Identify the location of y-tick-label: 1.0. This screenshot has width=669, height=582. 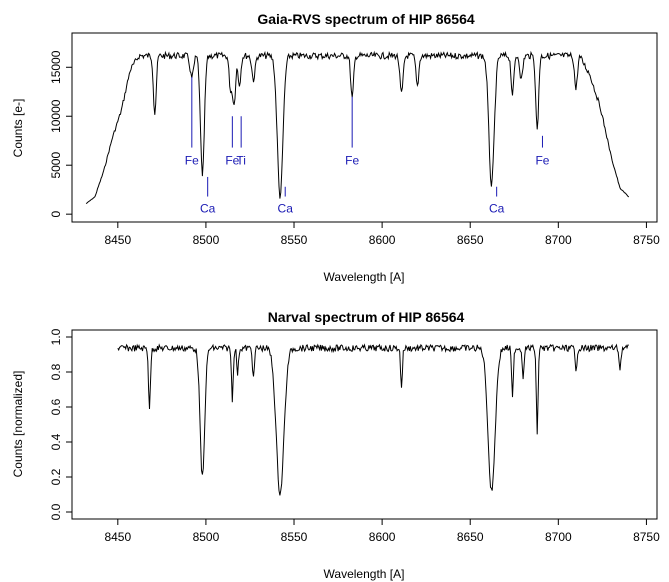
(56, 336).